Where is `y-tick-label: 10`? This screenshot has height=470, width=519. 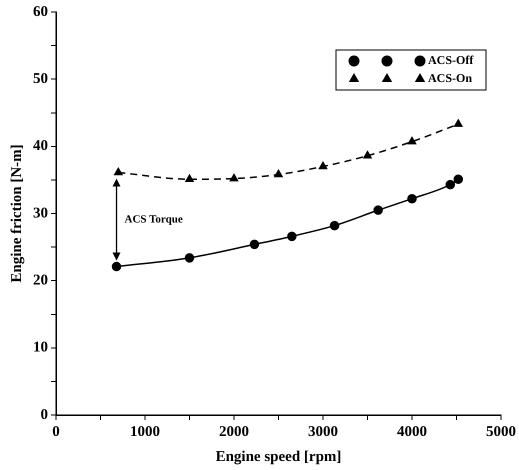 y-tick-label: 10 is located at coordinates (40, 348).